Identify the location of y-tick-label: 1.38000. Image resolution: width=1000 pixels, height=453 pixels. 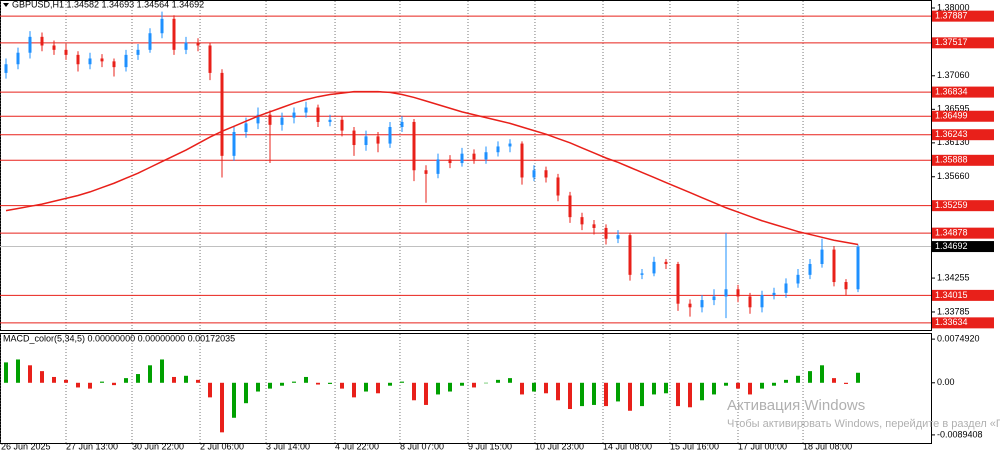
(953, 7).